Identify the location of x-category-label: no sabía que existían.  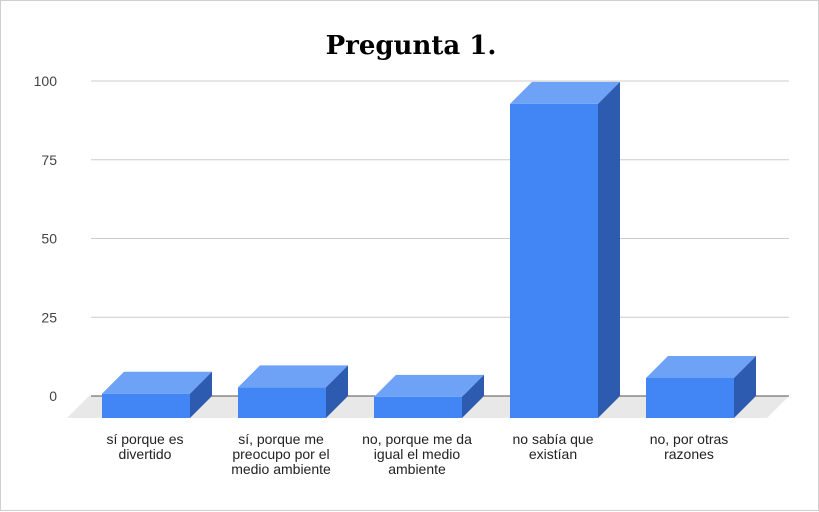
(553, 446).